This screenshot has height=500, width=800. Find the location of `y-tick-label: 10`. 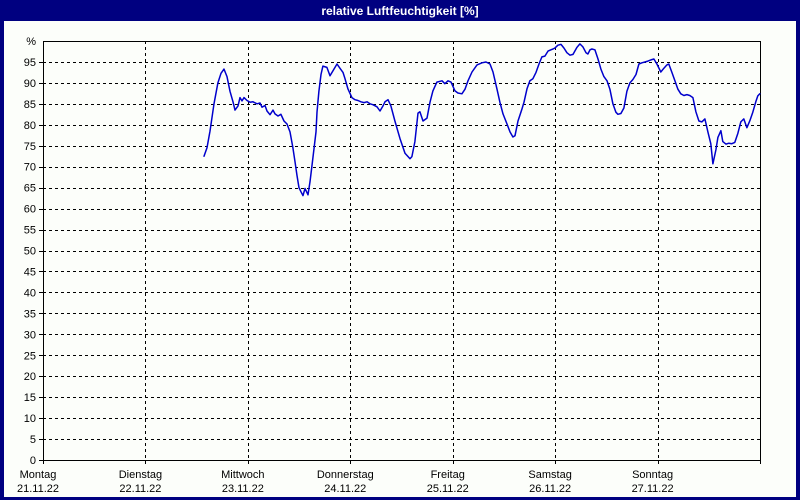

y-tick-label: 10 is located at coordinates (30, 419).